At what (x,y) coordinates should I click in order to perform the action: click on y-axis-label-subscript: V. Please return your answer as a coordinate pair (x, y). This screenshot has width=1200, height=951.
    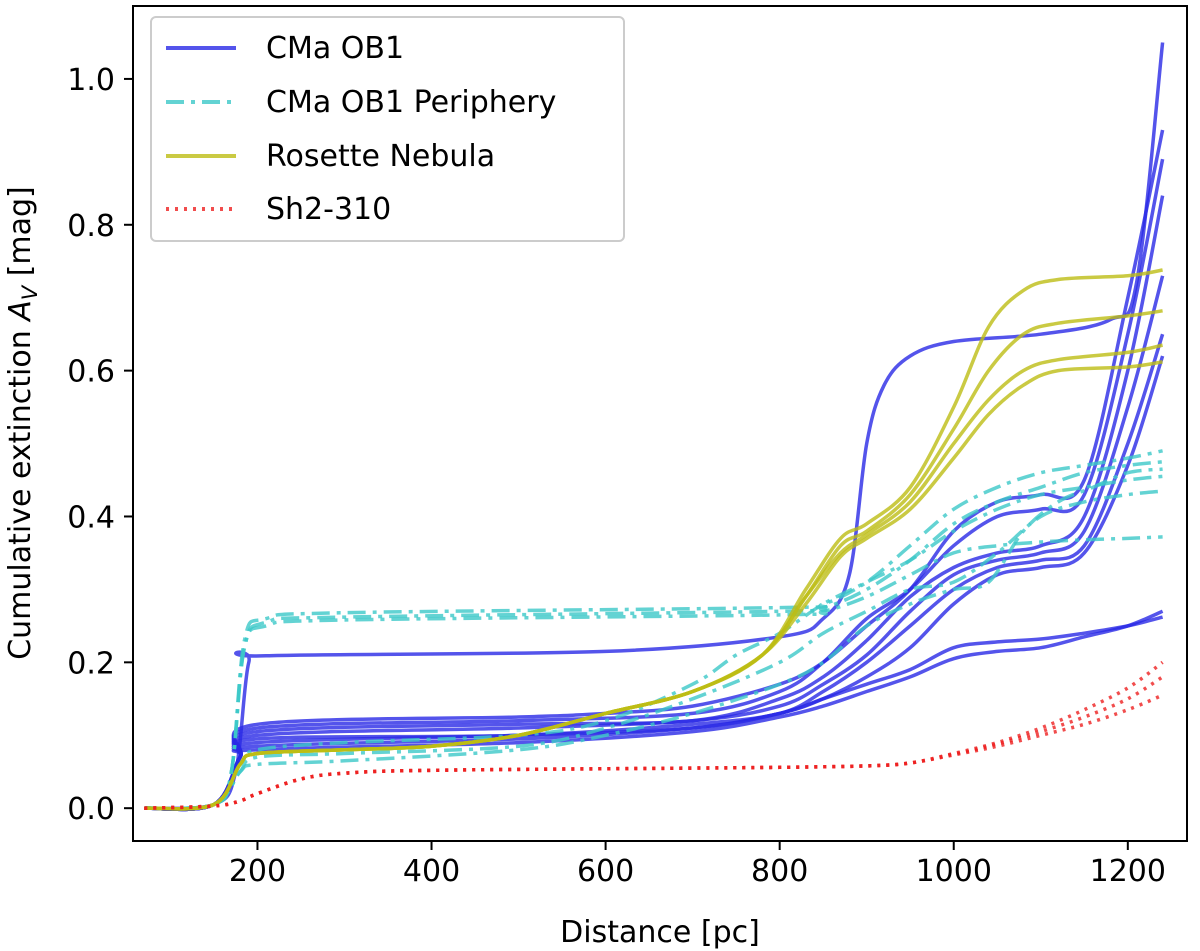
    Looking at the image, I should click on (30, 292).